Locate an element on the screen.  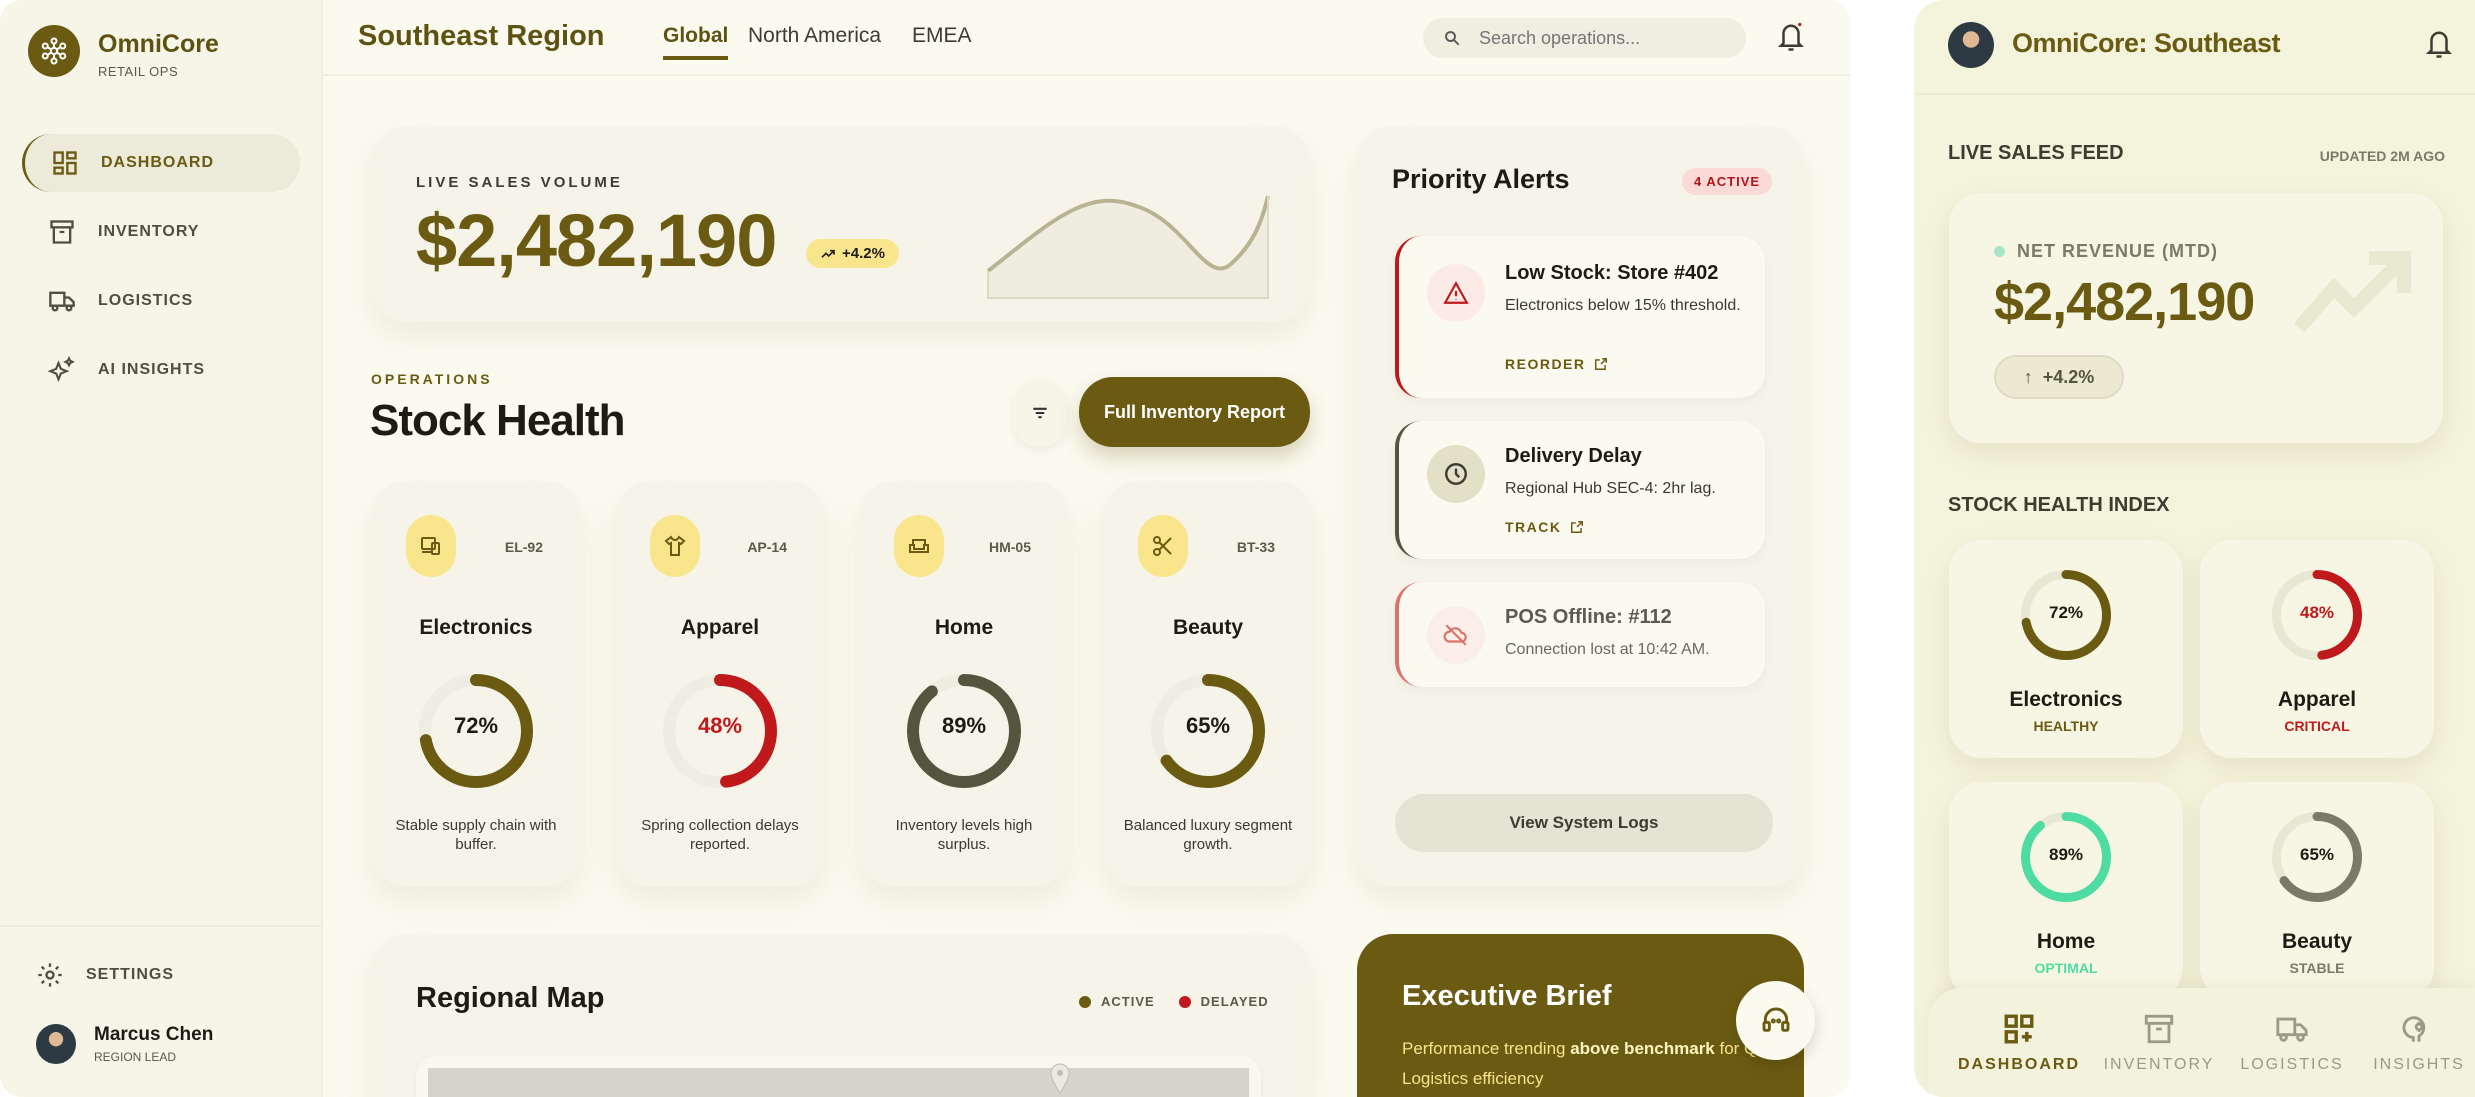
sales-value: $2,482,190 is located at coordinates (596, 240).